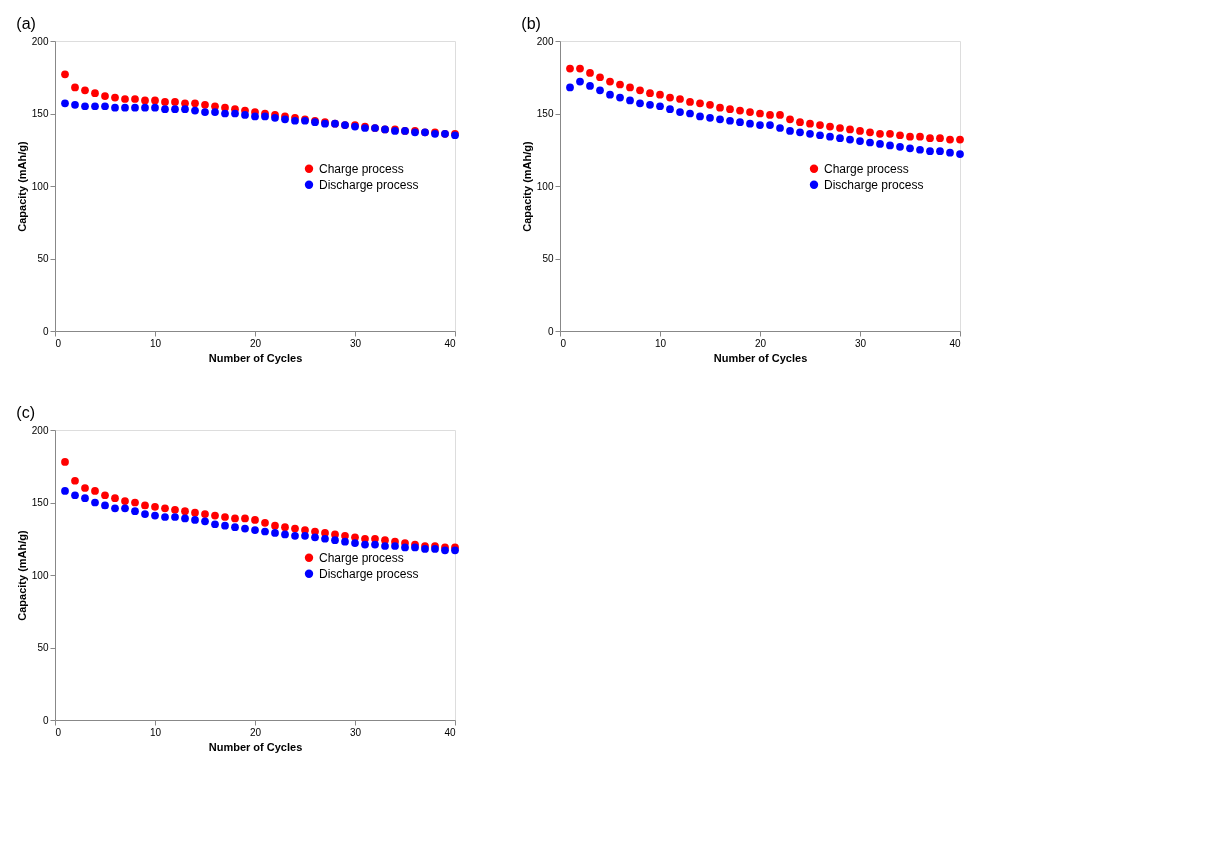 This screenshot has width=1206, height=857. What do you see at coordinates (26, 23) in the screenshot?
I see `chart-title: (a)` at bounding box center [26, 23].